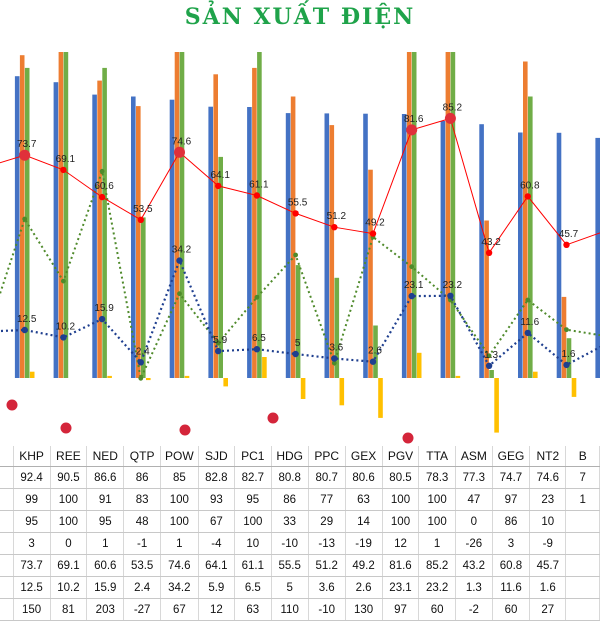 Image resolution: width=600 pixels, height=621 pixels. Describe the element at coordinates (142, 565) in the screenshot. I see `table-cell: 53.5` at that location.